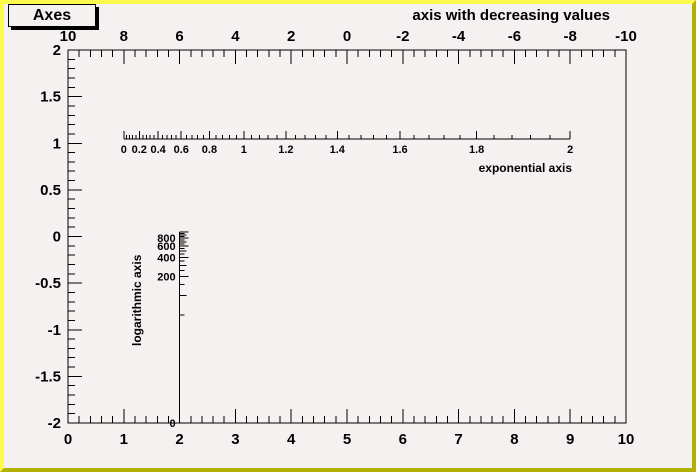  What do you see at coordinates (50, 97) in the screenshot?
I see `tick-label: 1.5` at bounding box center [50, 97].